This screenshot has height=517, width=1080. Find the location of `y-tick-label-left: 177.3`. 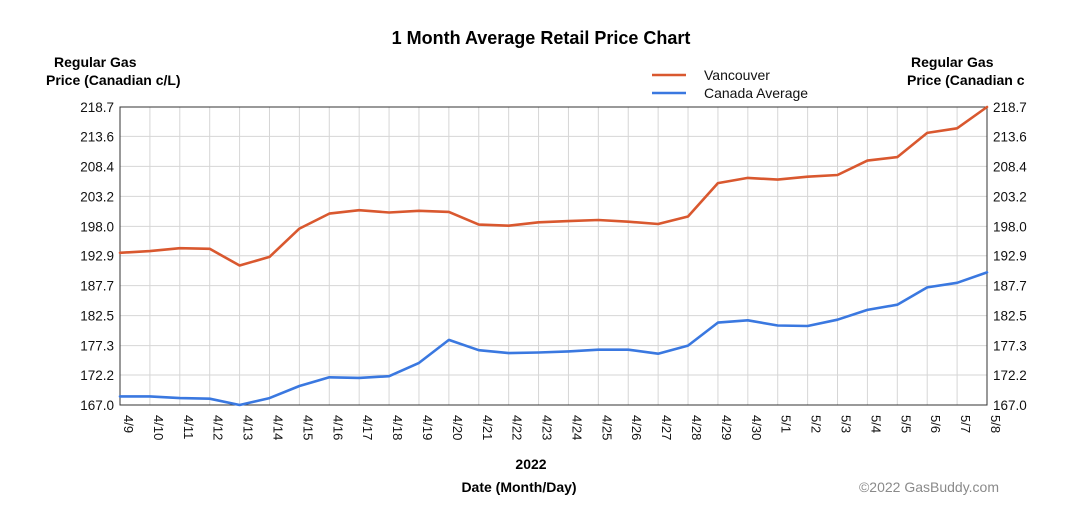

y-tick-label-left: 177.3 is located at coordinates (97, 346).